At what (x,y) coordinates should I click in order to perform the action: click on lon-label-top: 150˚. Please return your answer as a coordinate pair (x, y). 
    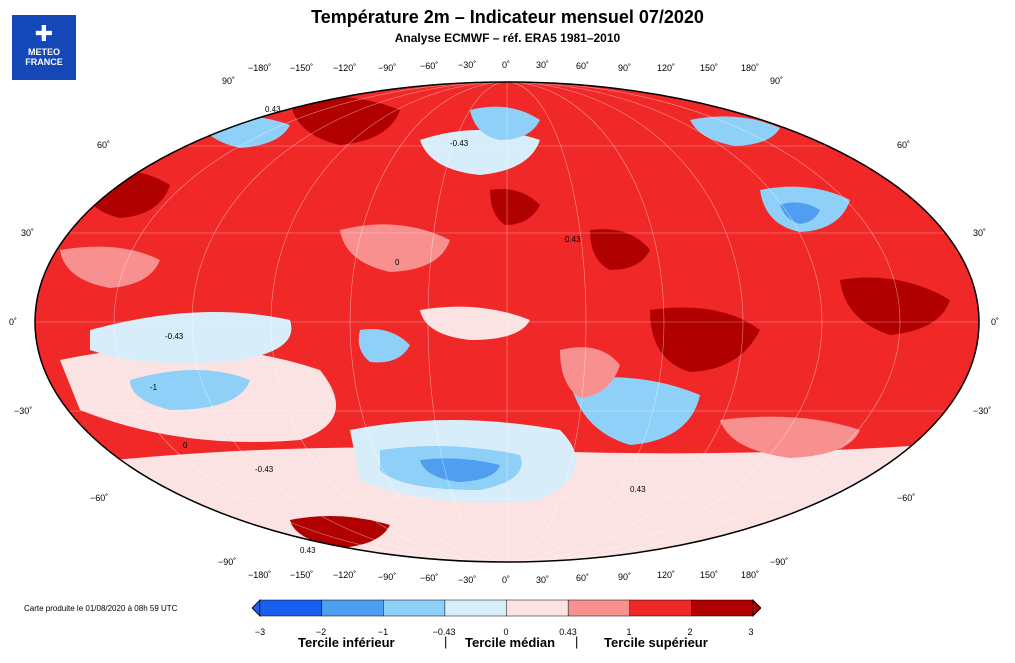
    Looking at the image, I should click on (709, 68).